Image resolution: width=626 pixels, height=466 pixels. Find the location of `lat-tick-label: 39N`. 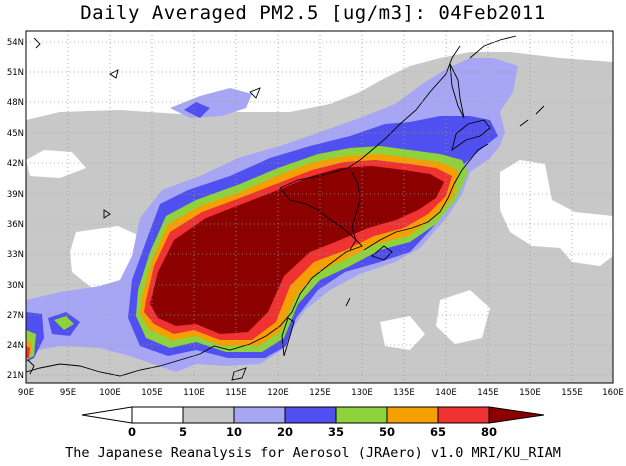

lat-tick-label: 39N is located at coordinates (15, 195).